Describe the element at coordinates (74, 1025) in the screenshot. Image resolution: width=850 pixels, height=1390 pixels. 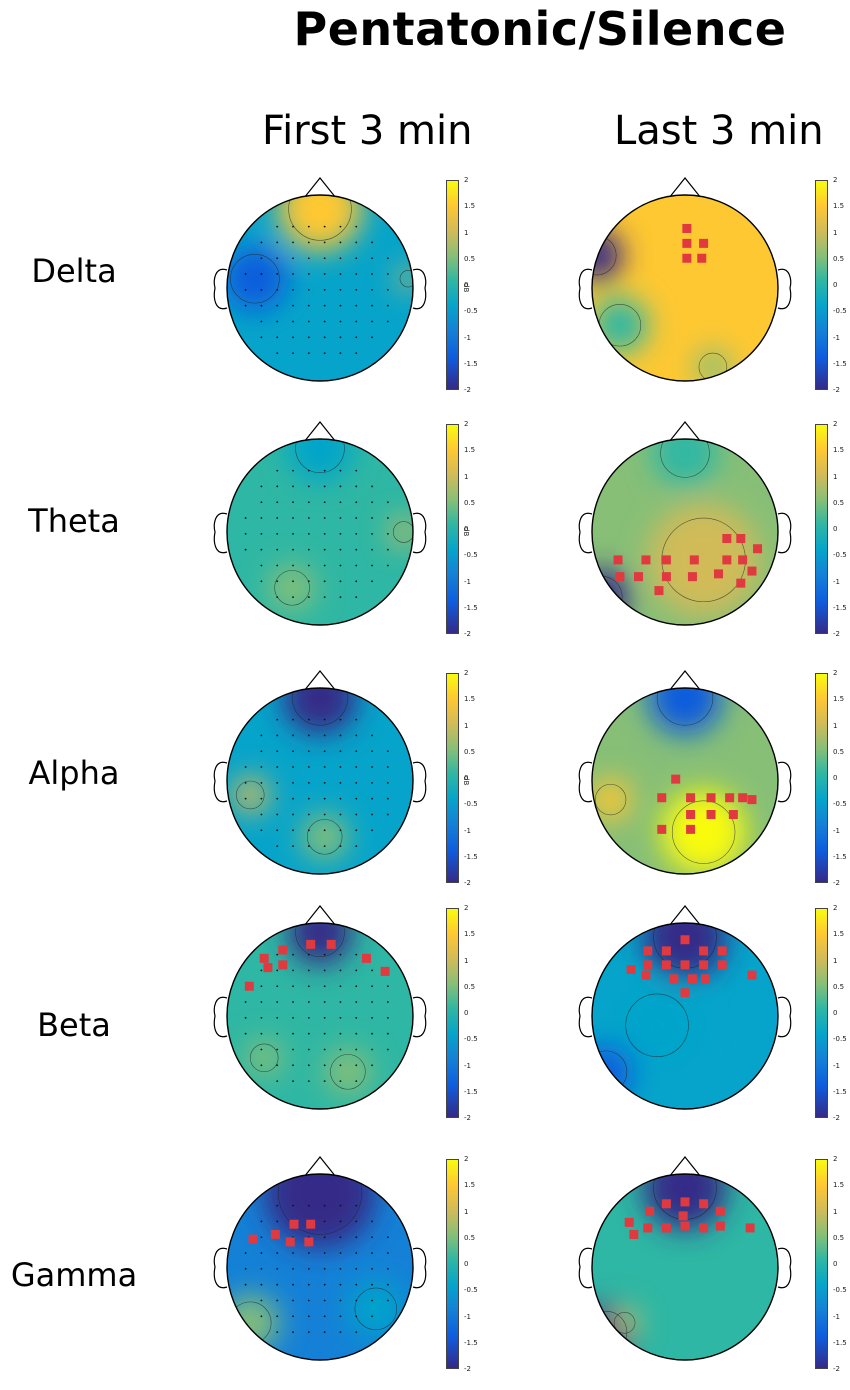
I see `row-label-beta: Beta` at that location.